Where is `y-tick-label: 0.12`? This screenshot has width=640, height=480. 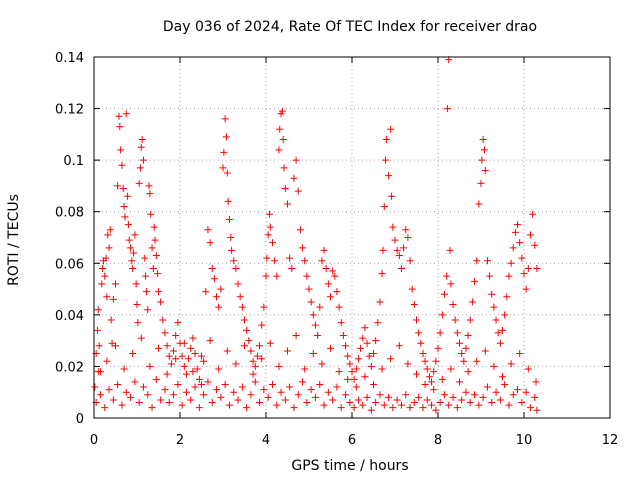 y-tick-label: 0.12 is located at coordinates (69, 110).